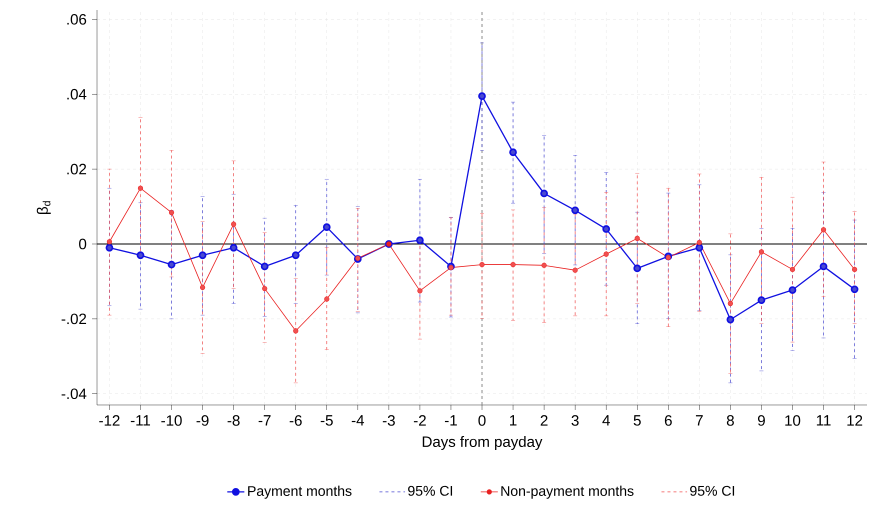 Image resolution: width=877 pixels, height=508 pixels. Describe the element at coordinates (575, 420) in the screenshot. I see `x-tick-label: 3` at that location.